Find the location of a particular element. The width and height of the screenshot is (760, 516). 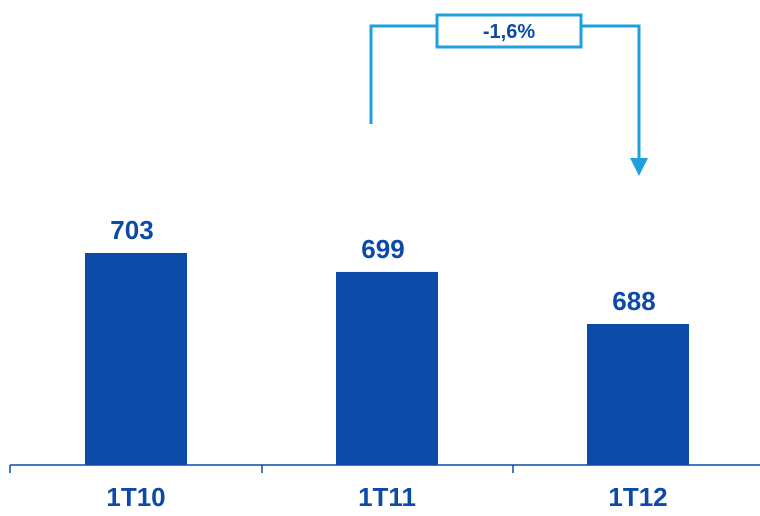

annotation-box is located at coordinates (509, 31).